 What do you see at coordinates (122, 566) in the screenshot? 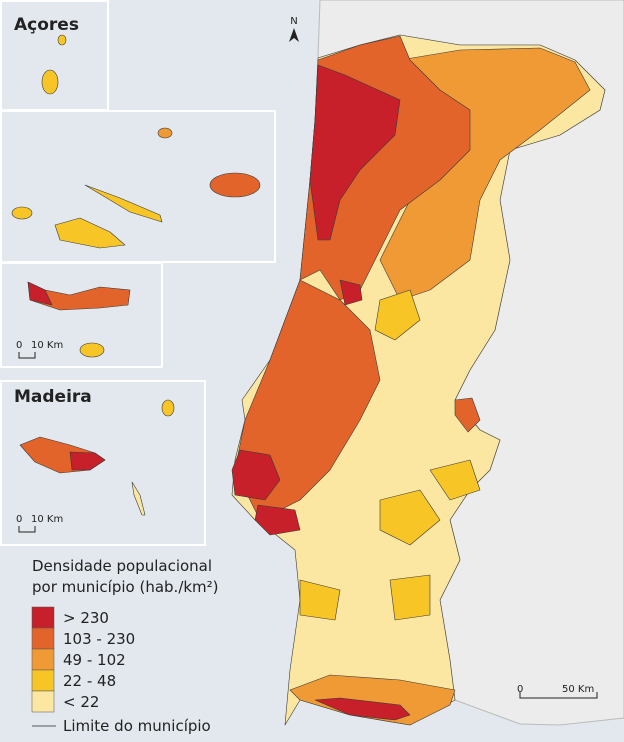
I see `legend-title: Densidade populacional` at bounding box center [122, 566].